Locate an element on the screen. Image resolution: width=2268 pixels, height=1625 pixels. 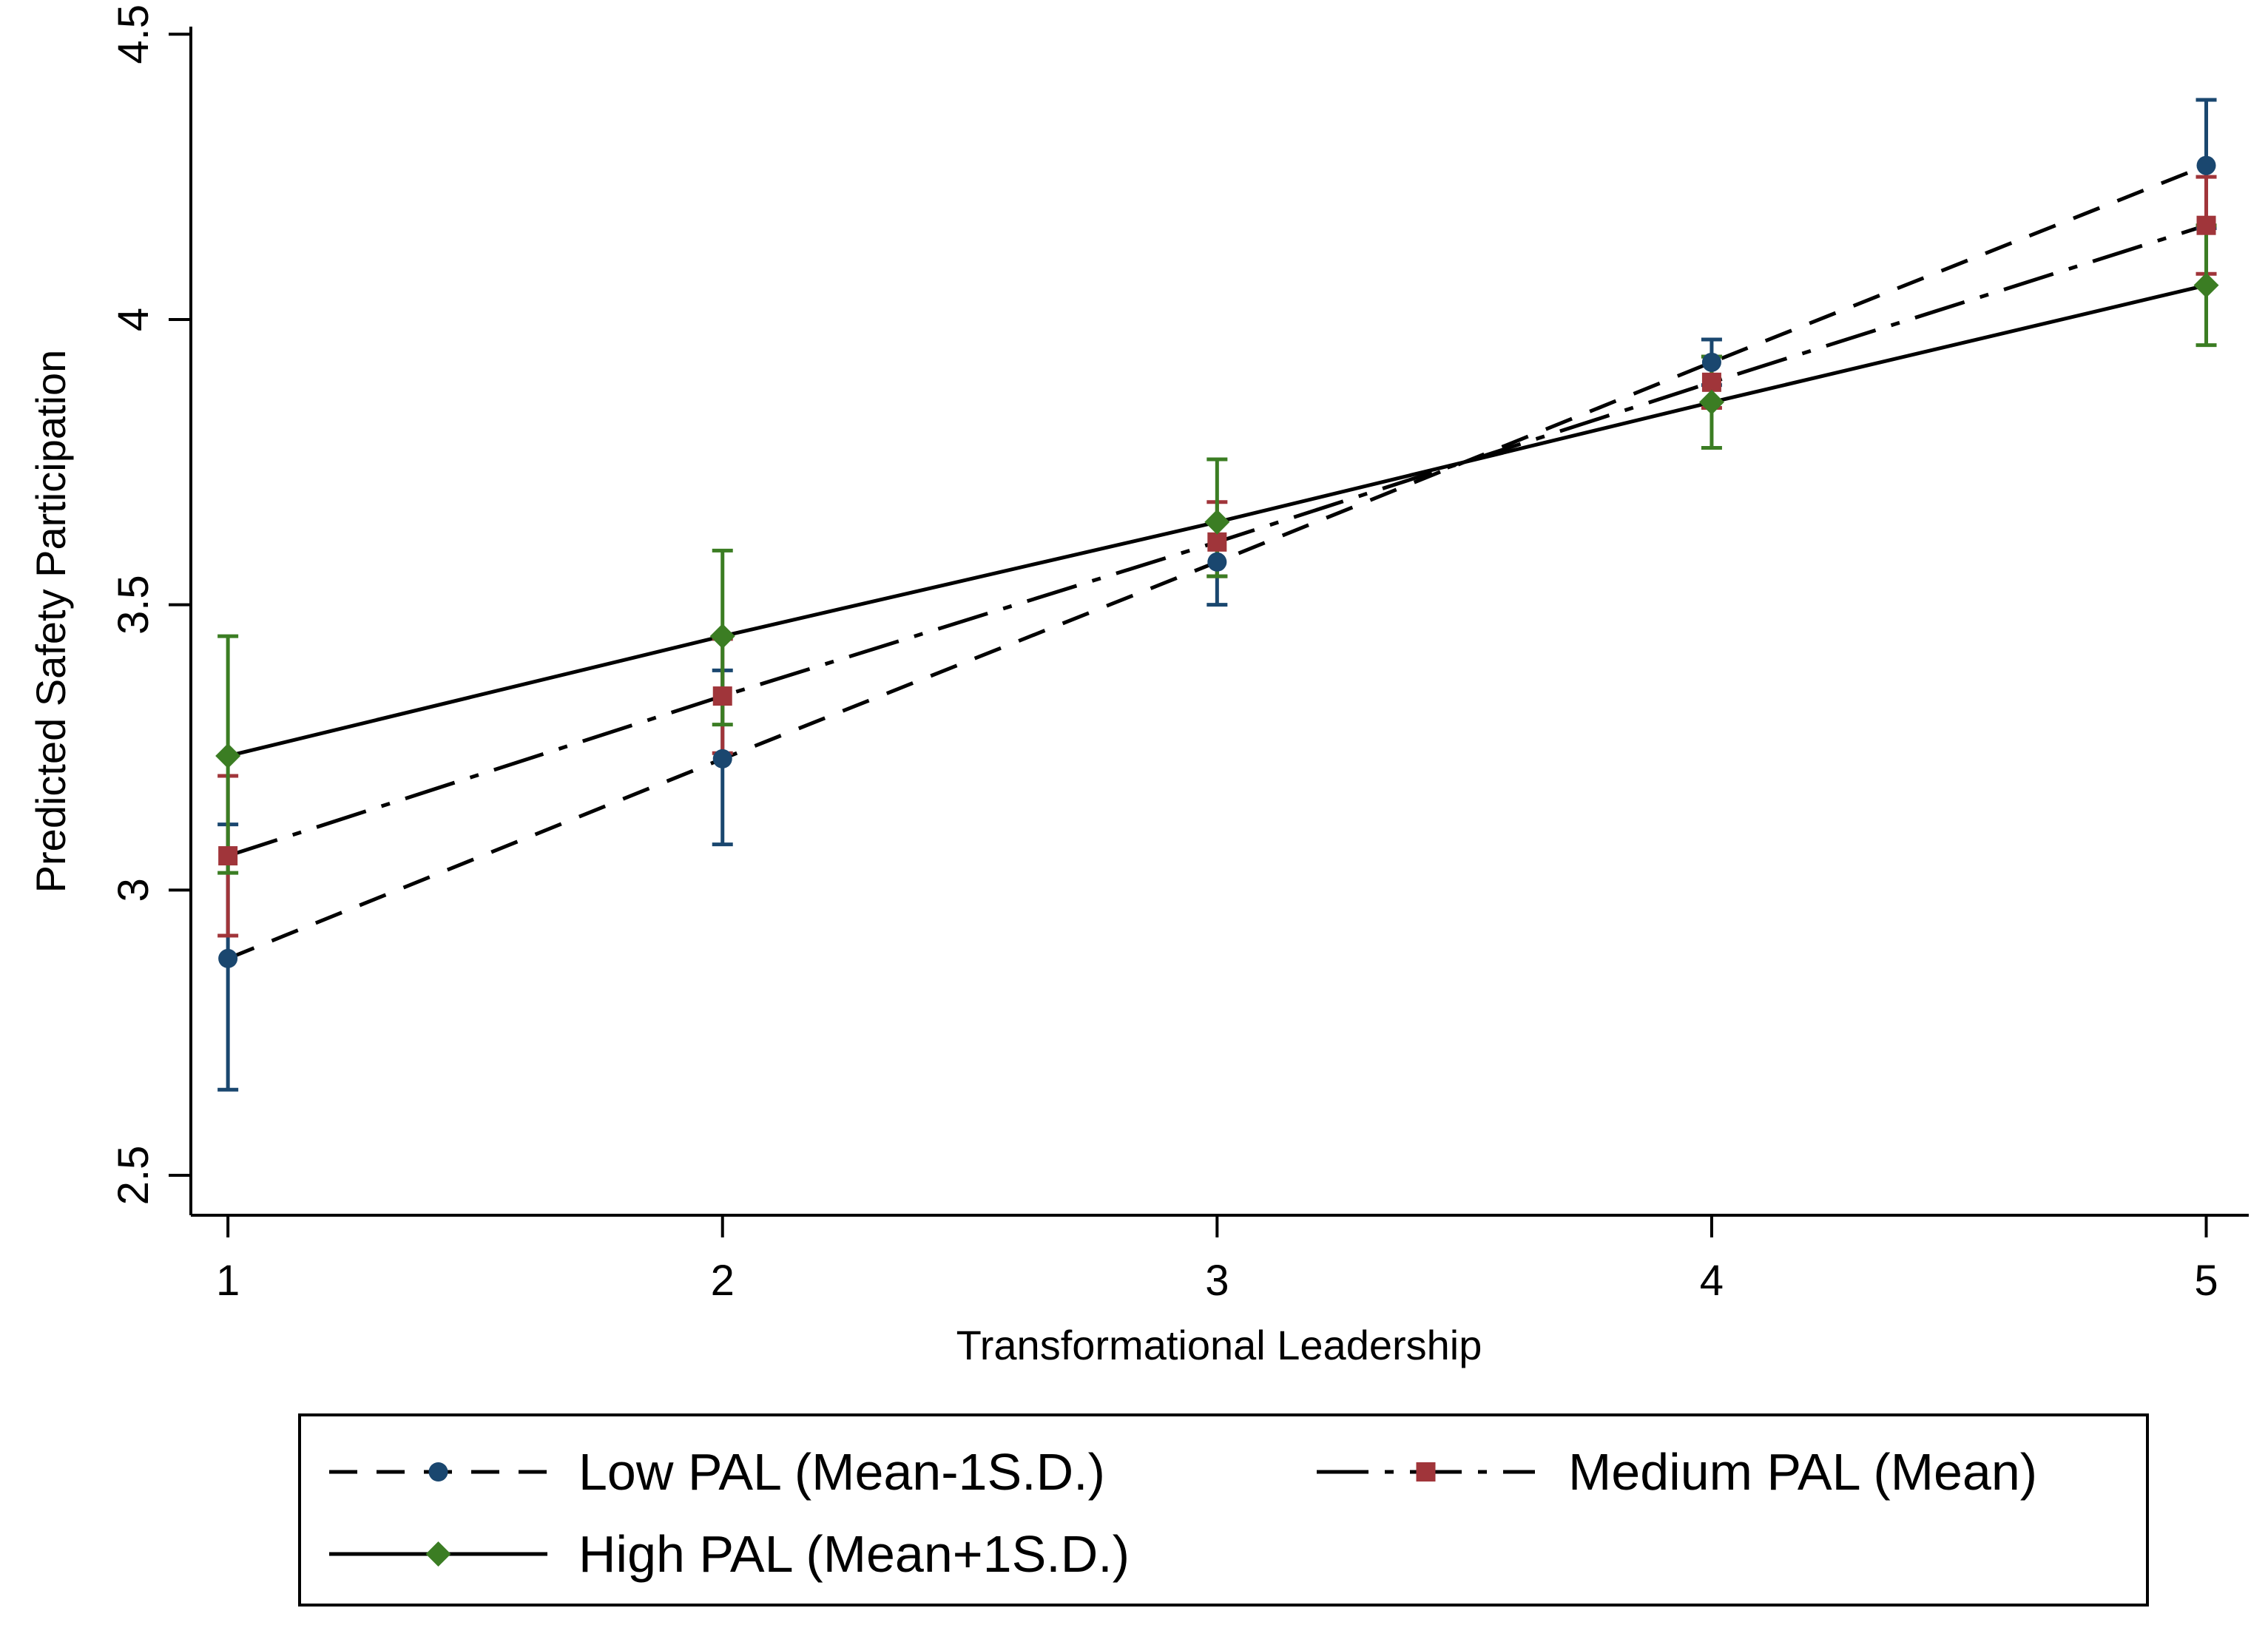
x-tick-label: 1 is located at coordinates (228, 1281).